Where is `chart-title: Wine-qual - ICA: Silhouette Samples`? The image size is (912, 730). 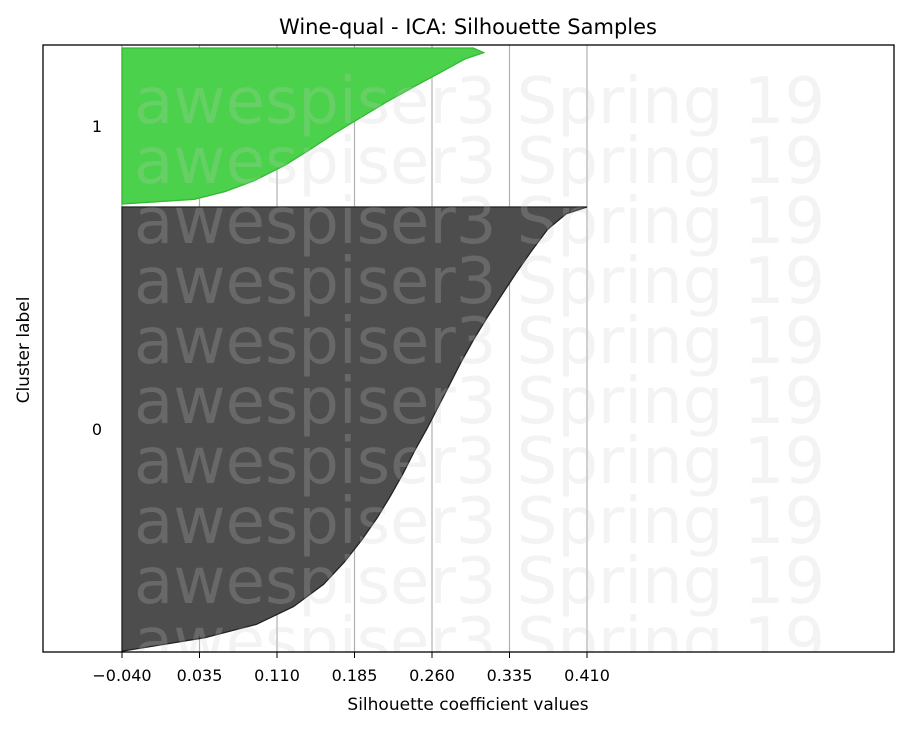
chart-title: Wine-qual - ICA: Silhouette Samples is located at coordinates (468, 27).